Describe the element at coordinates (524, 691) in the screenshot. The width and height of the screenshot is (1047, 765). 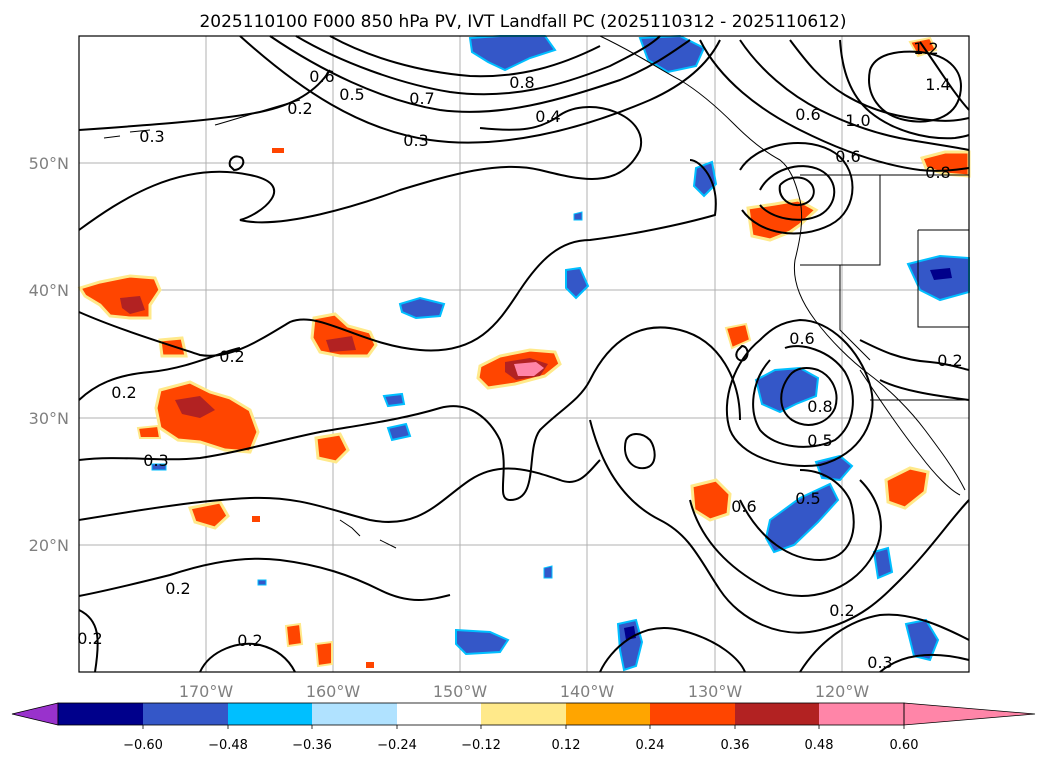
I see `longitude-labels: 170°W 160°W 150°W 140°W 130°W 120°W` at that location.